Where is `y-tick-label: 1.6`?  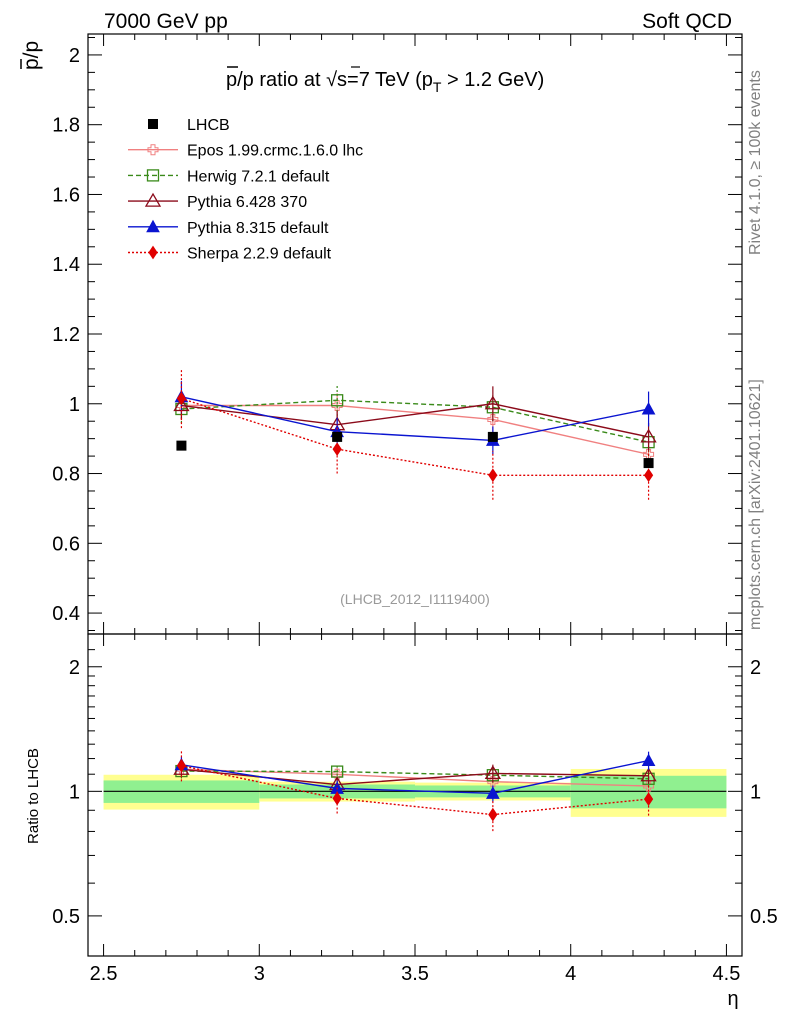
y-tick-label: 1.6 is located at coordinates (66, 195).